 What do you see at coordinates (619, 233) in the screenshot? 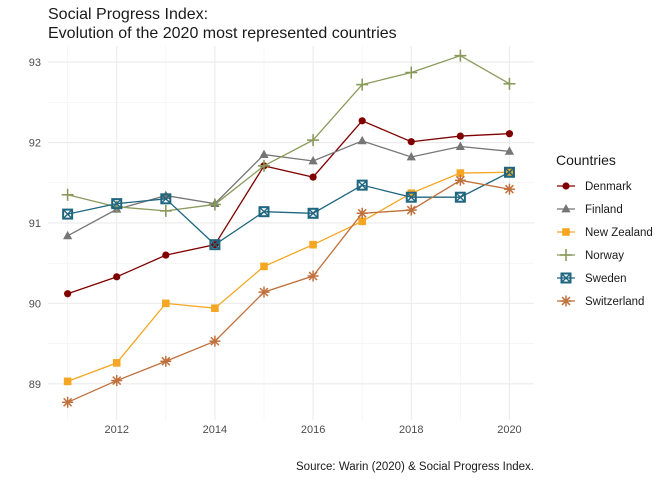
I see `legend-label-new-zealand: New Zealand` at bounding box center [619, 233].